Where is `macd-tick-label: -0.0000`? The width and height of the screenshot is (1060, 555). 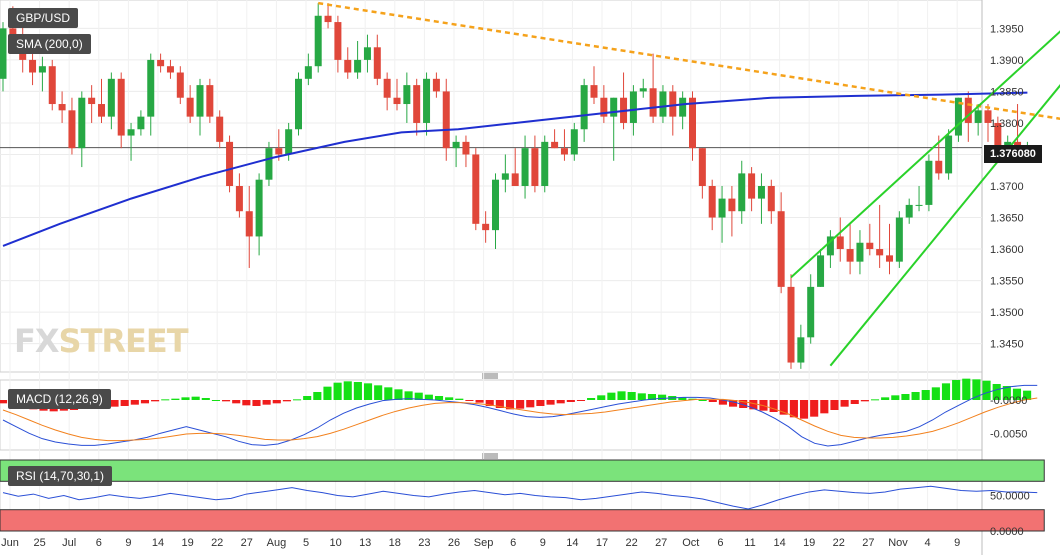 macd-tick-label: -0.0000 is located at coordinates (1008, 401).